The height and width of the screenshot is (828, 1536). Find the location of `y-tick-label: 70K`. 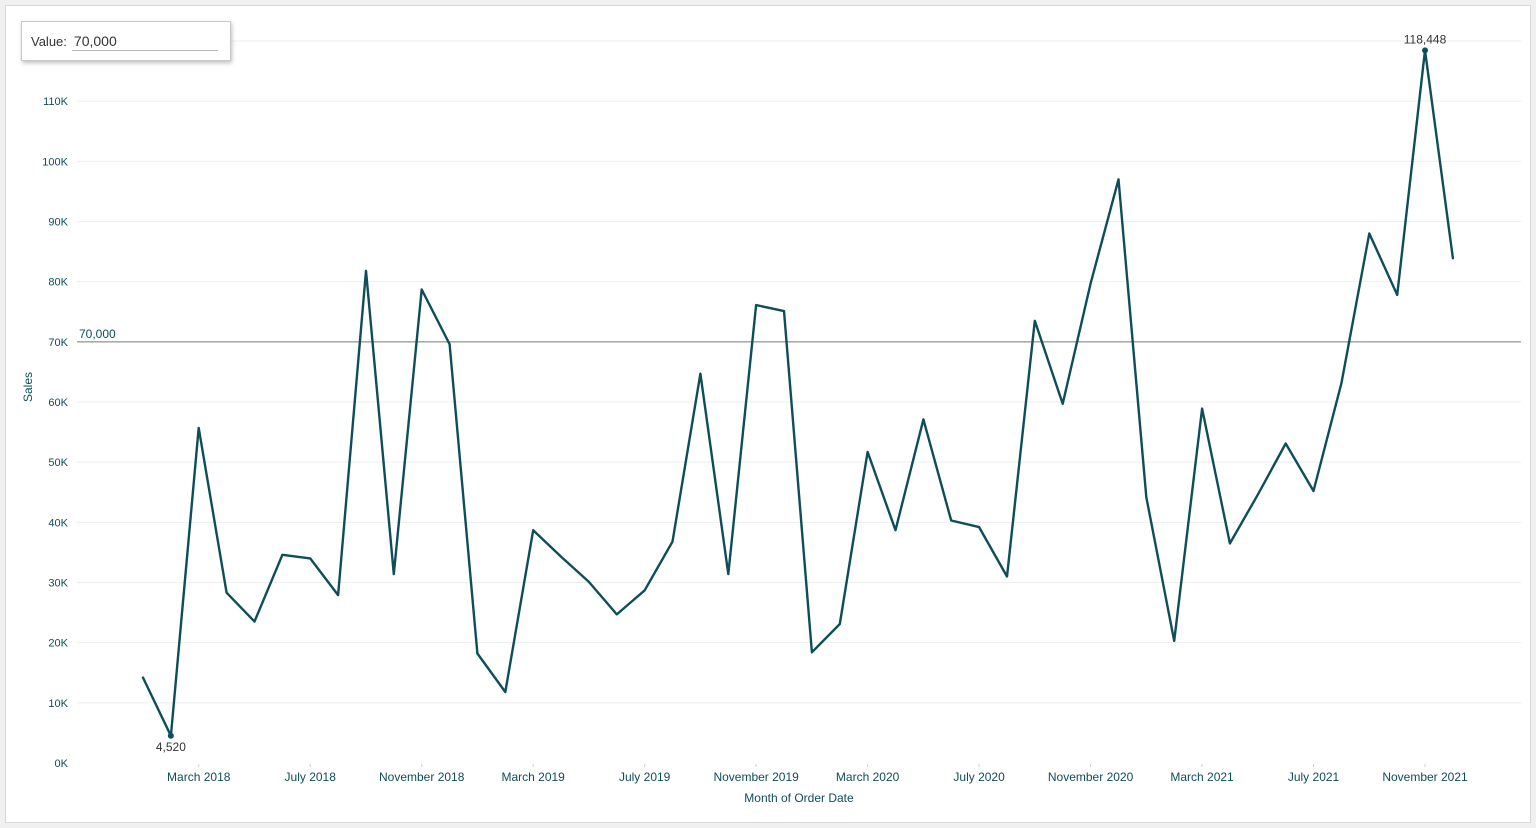

y-tick-label: 70K is located at coordinates (58, 343).